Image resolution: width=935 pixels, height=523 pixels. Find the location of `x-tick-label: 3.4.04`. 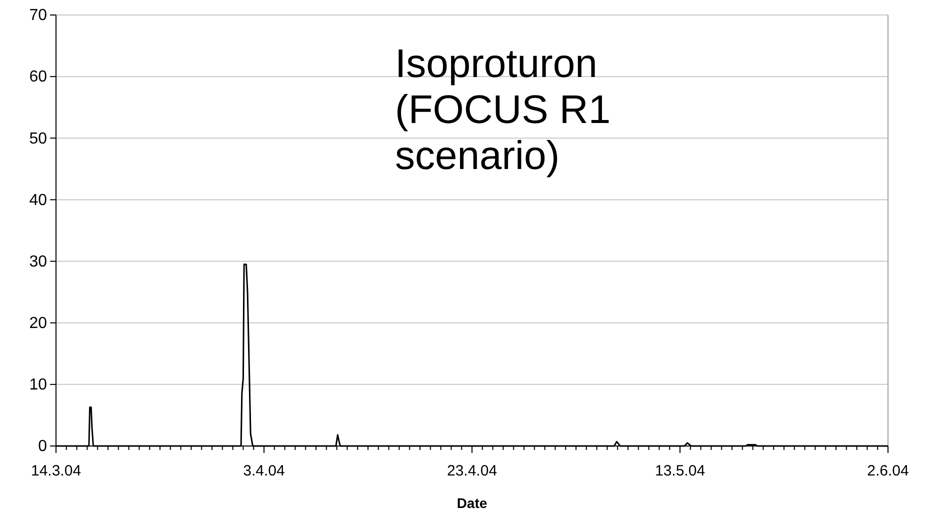

x-tick-label: 3.4.04 is located at coordinates (264, 471).